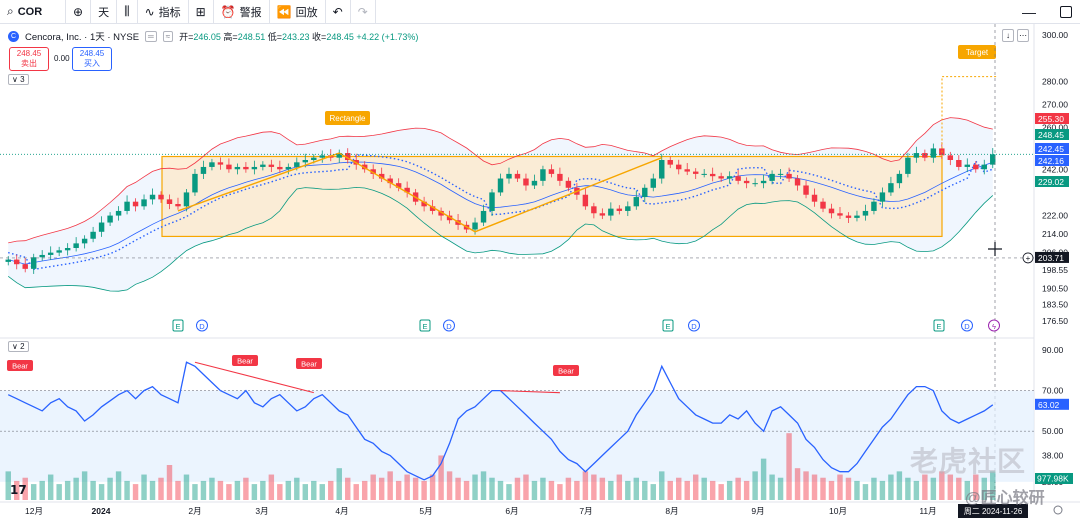 This screenshot has width=1080, height=521. Describe the element at coordinates (30, 11) in the screenshot. I see `symbol-label: COR` at that location.